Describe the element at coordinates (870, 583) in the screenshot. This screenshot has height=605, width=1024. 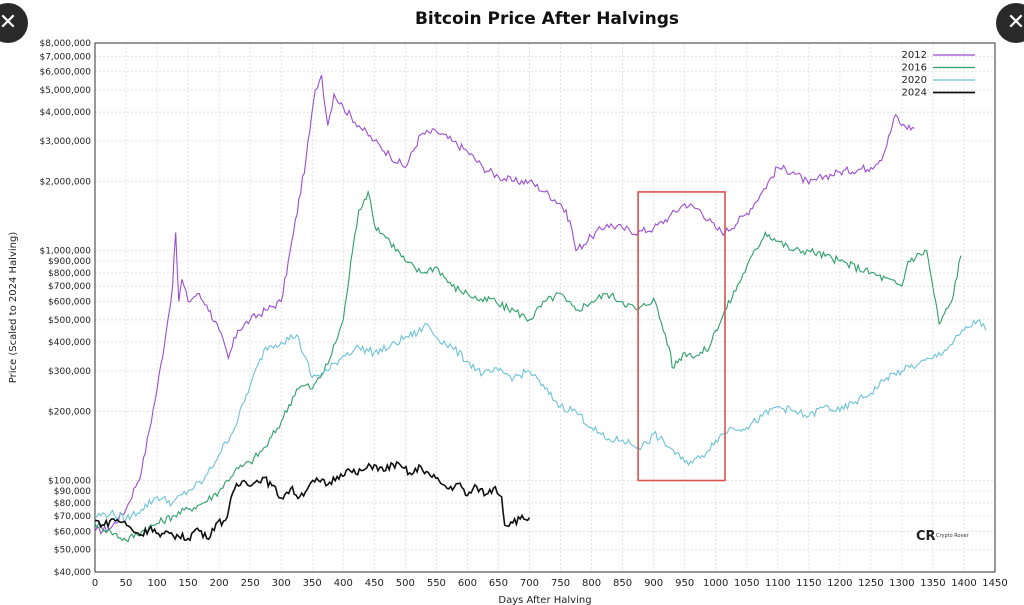
I see `x-tick-label: 1250` at that location.